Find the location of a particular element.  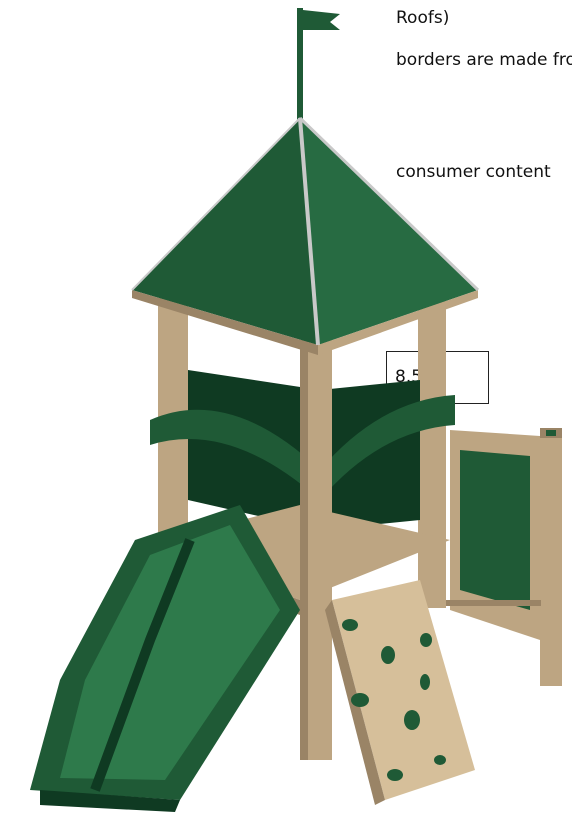

partial-text-borders: borders are made from is located at coordinates (484, 60).